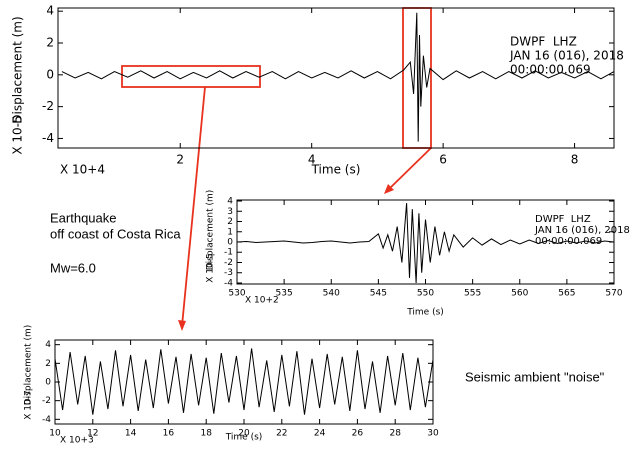  What do you see at coordinates (550, 70) in the screenshot?
I see `info-text: 00:00:00.069` at bounding box center [550, 70].